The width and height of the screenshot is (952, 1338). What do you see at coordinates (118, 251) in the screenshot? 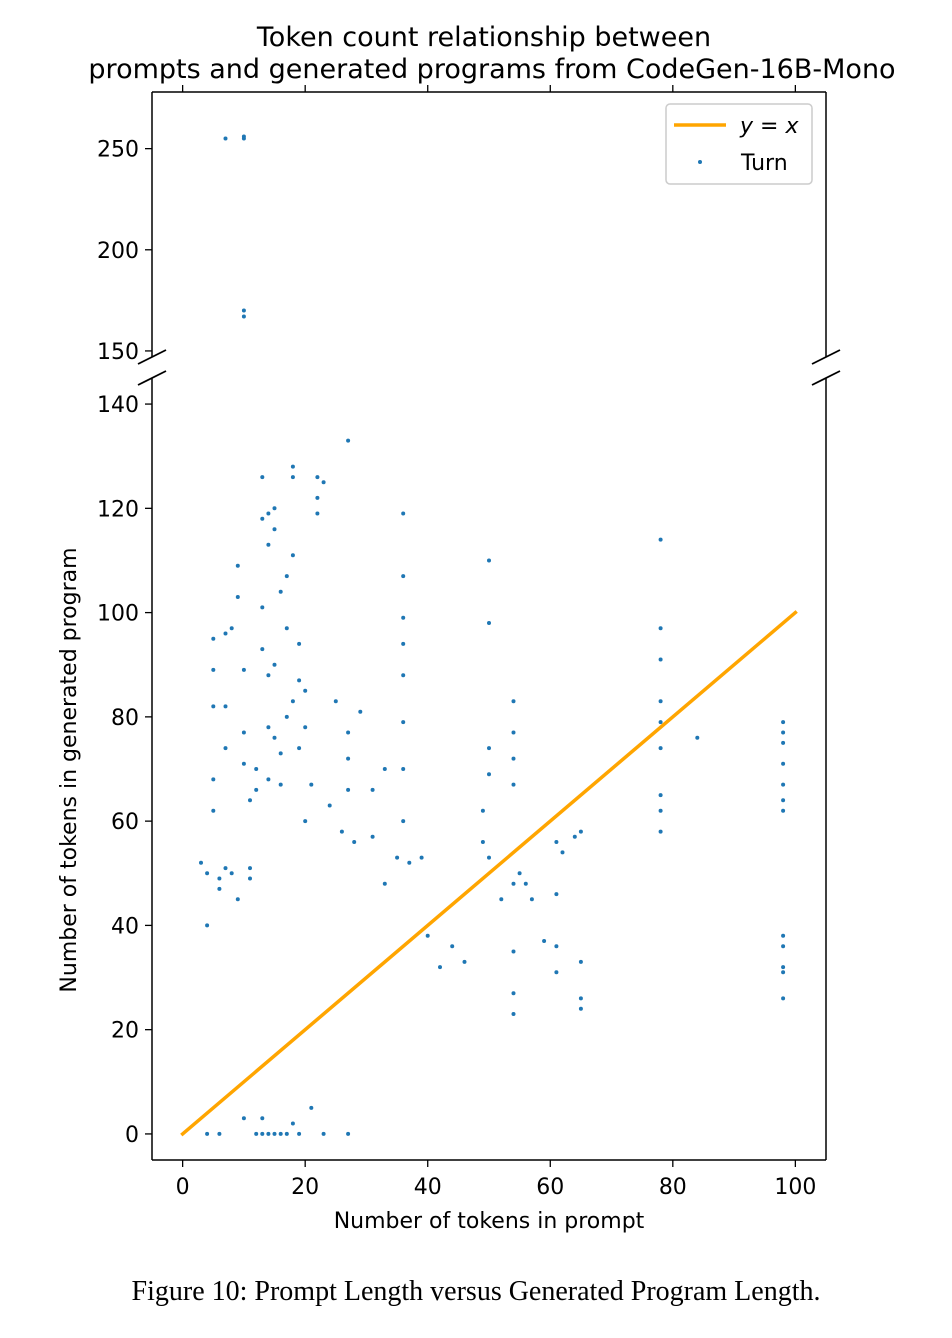
I see `y-tick-label: 200` at bounding box center [118, 251].